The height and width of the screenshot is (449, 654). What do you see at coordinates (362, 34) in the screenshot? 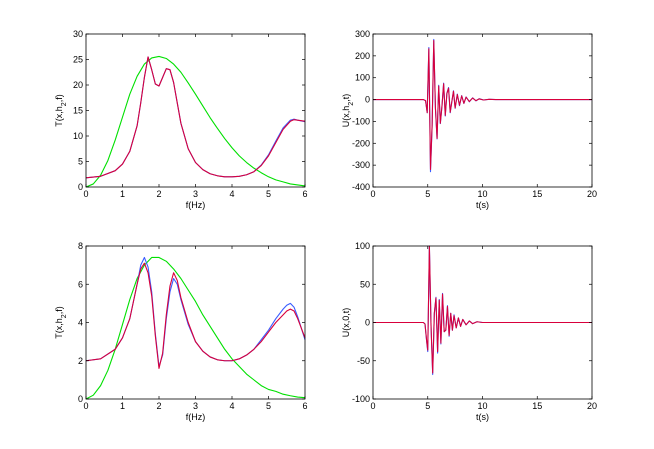
I see `y-tick-label: 300` at bounding box center [362, 34].